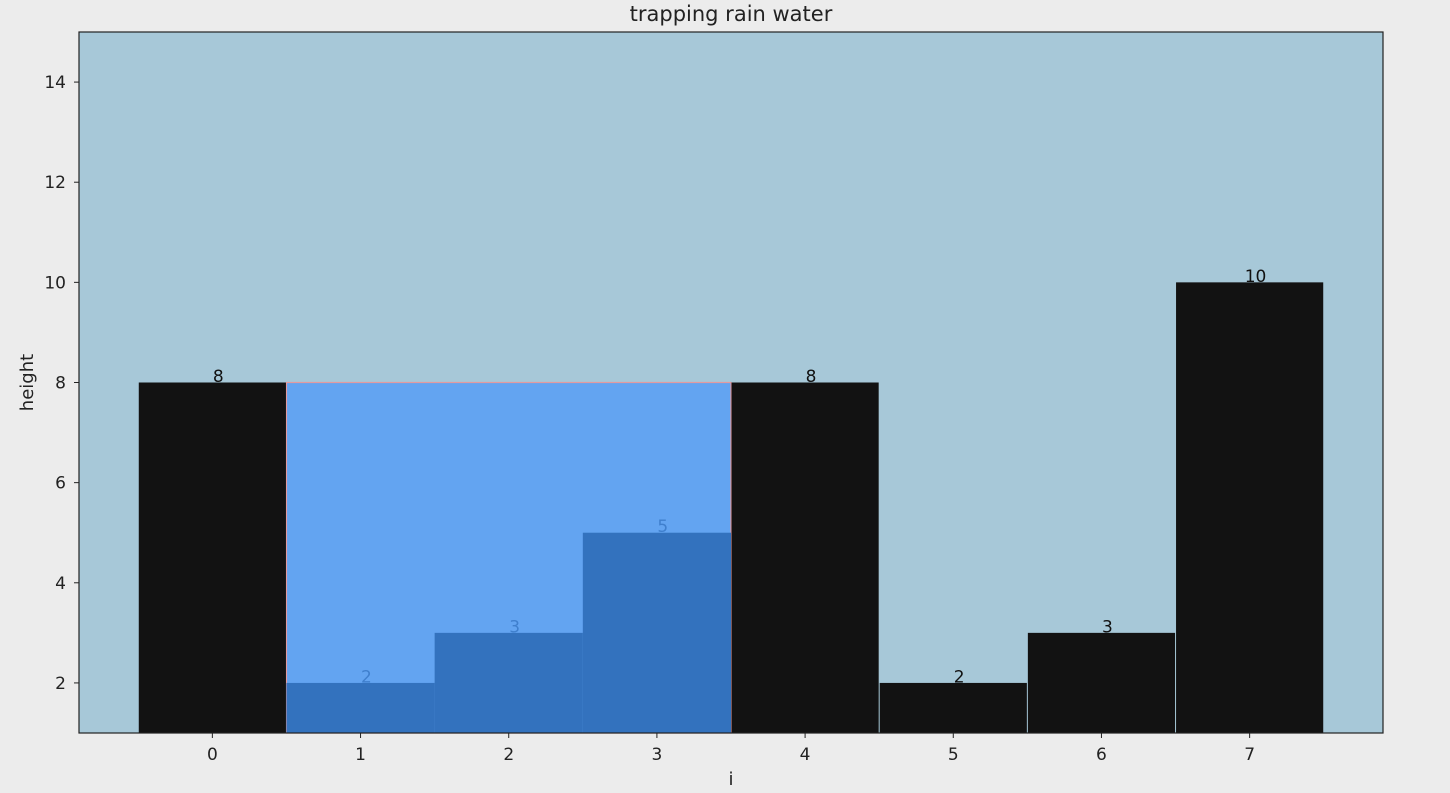  Describe the element at coordinates (366, 677) in the screenshot. I see `bar-value-label-1: 2` at that location.